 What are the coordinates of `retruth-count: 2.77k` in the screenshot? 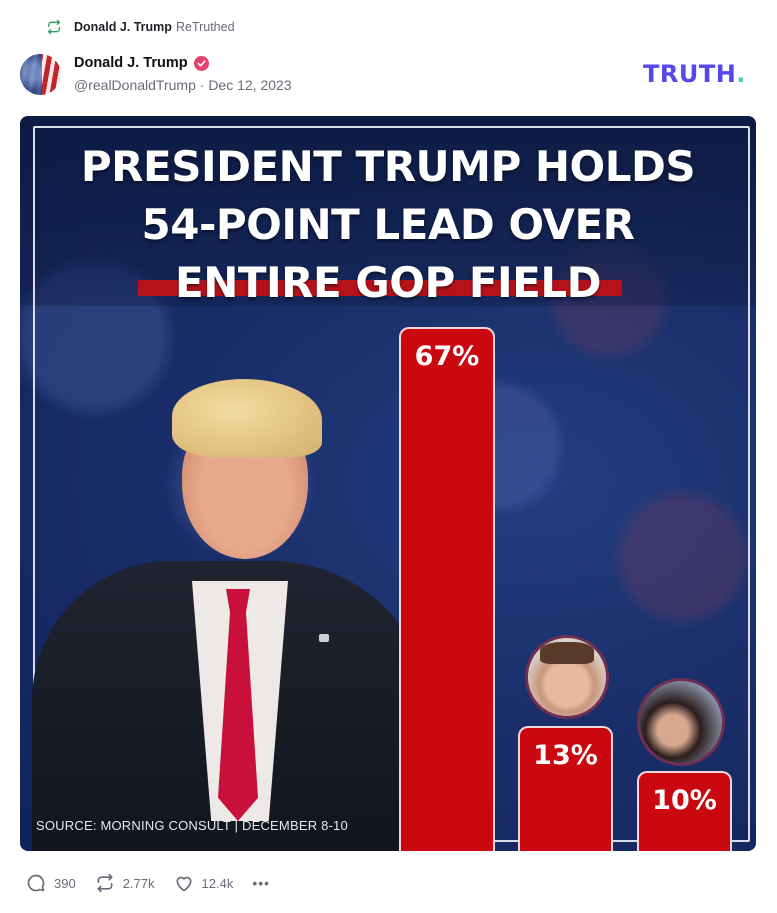 It's located at (138, 883).